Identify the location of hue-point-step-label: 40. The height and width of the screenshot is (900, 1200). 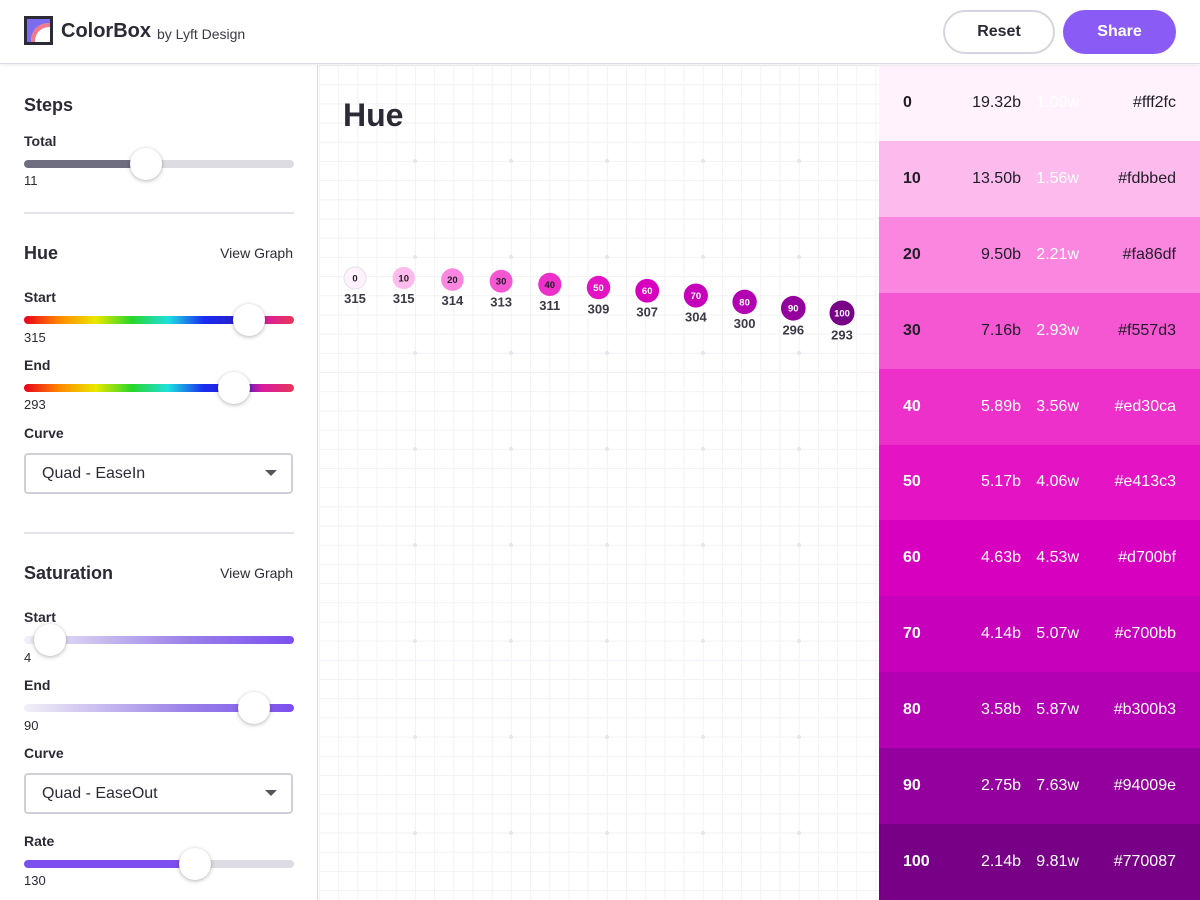
(550, 285).